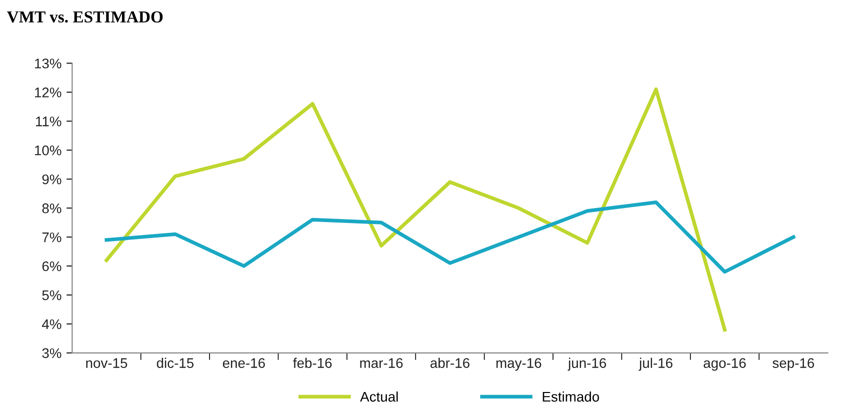 Image resolution: width=849 pixels, height=408 pixels. Describe the element at coordinates (587, 364) in the screenshot. I see `x-tick-label: jun-16` at that location.